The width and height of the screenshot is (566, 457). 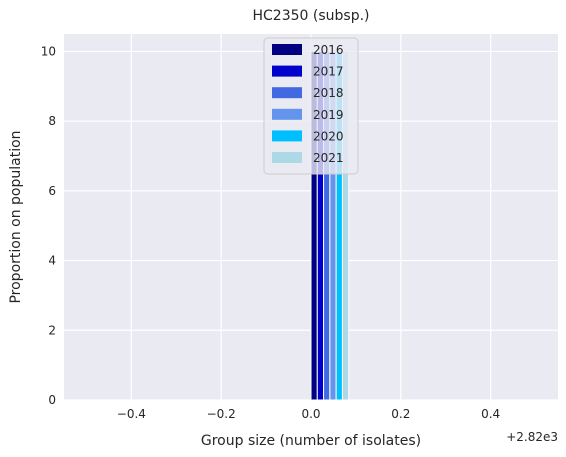 What do you see at coordinates (330, 225) in the screenshot?
I see `bars` at bounding box center [330, 225].